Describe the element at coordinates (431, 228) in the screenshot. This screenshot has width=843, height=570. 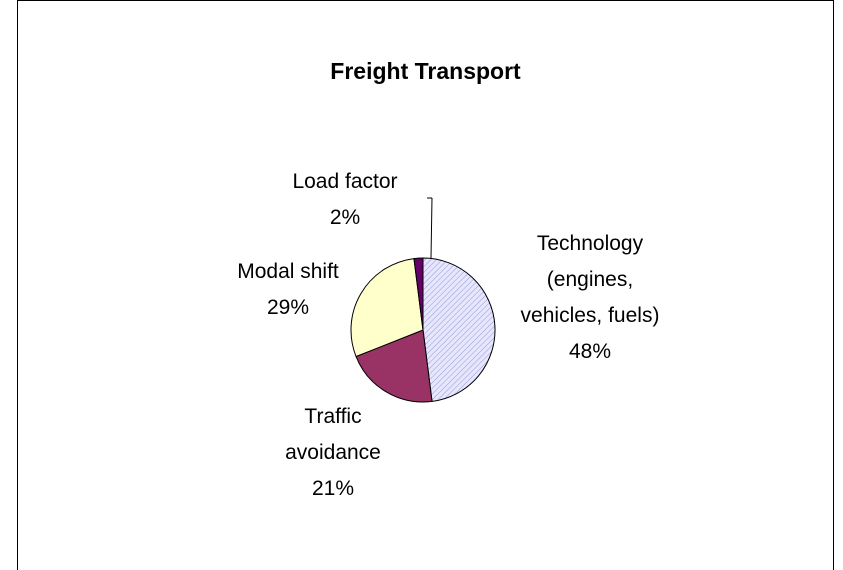
I see `leader-line` at that location.